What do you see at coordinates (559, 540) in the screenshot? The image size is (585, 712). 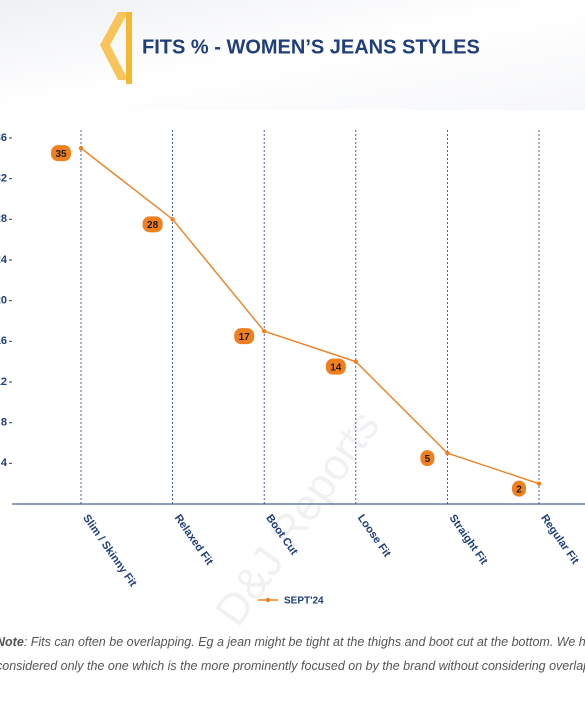 I see `x-tick-label: Regular Fit` at bounding box center [559, 540].